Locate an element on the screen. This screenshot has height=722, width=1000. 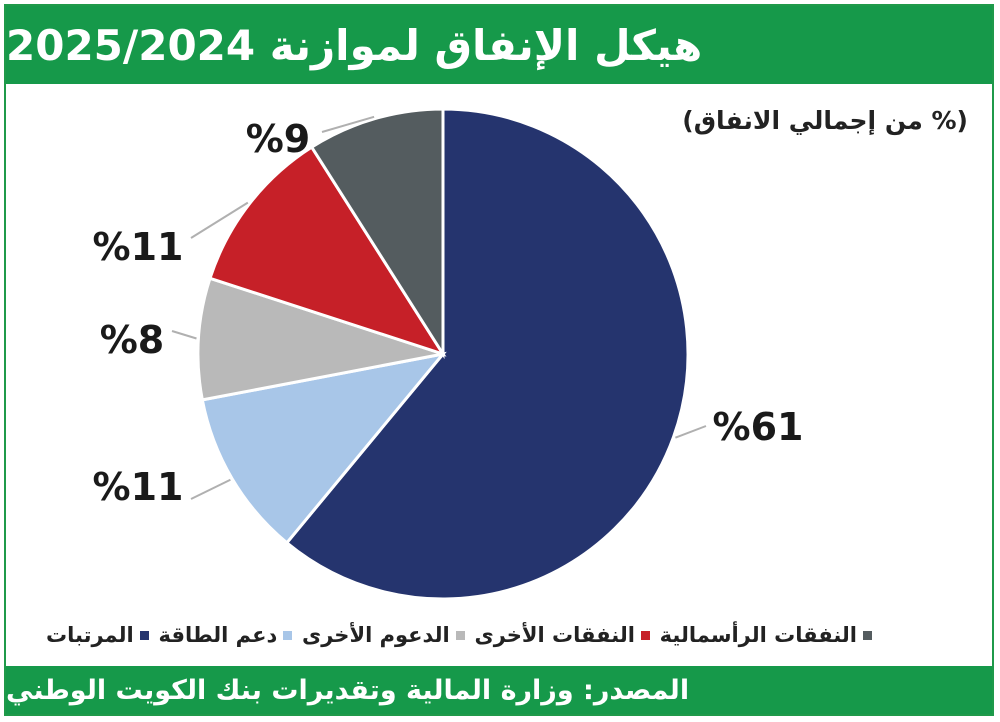
legend-item-other-subsidies: الدعوم الأخرى is located at coordinates (383, 635).